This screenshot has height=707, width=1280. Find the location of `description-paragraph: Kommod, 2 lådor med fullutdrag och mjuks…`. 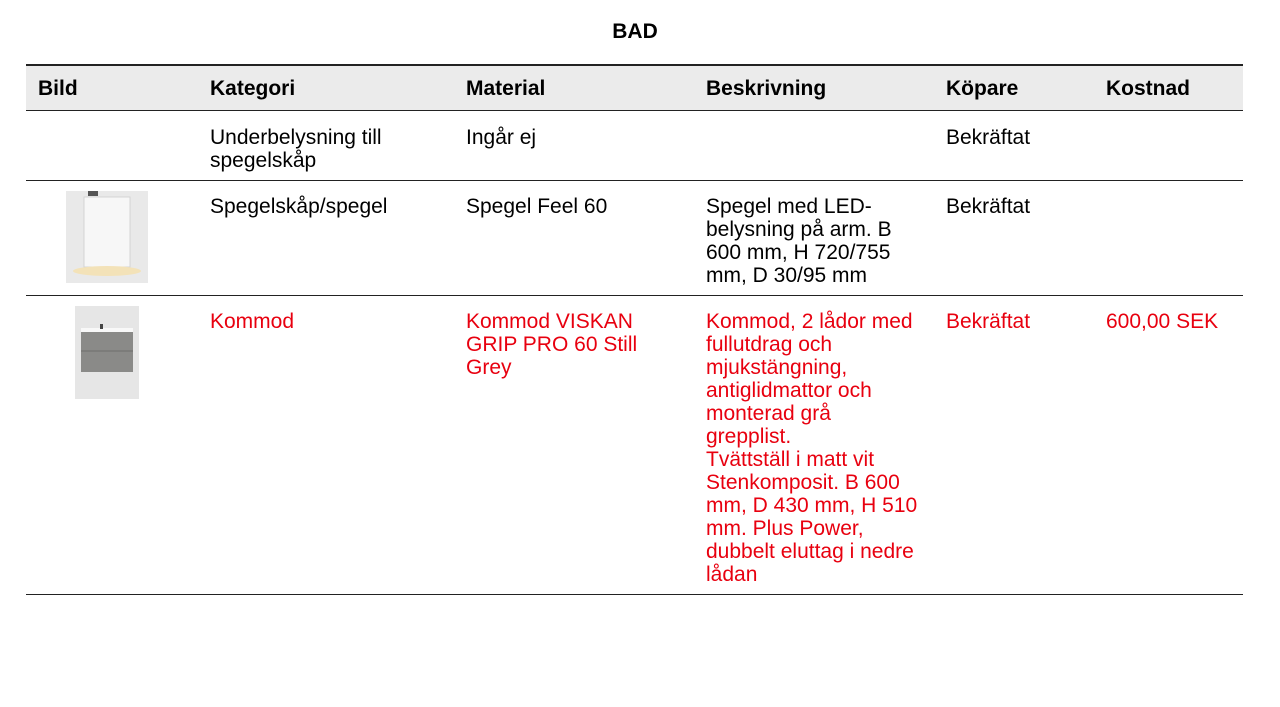

description-paragraph: Kommod, 2 lådor med fullutdrag och mjuks… is located at coordinates (809, 379).